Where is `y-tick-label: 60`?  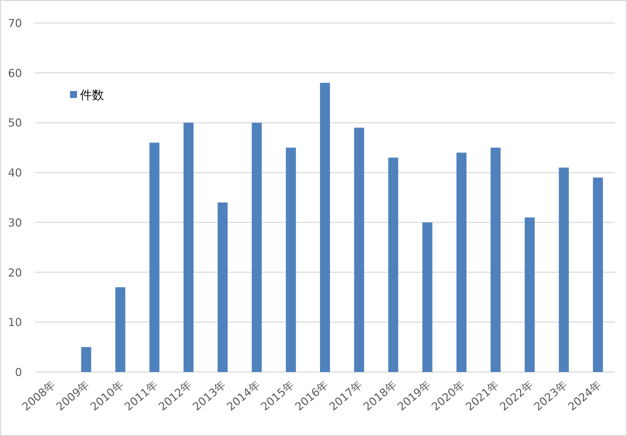 y-tick-label: 60 is located at coordinates (15, 73).